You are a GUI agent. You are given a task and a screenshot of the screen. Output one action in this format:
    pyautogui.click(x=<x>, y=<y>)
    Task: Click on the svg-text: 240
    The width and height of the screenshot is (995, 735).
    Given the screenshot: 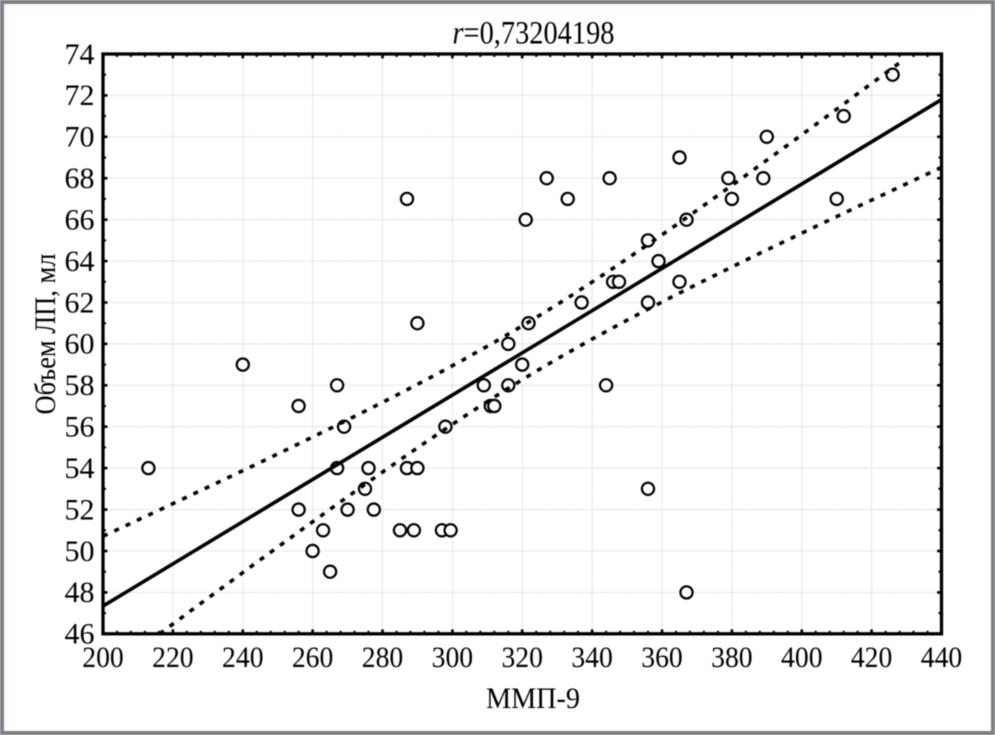 What is the action you would take?
    pyautogui.click(x=243, y=657)
    